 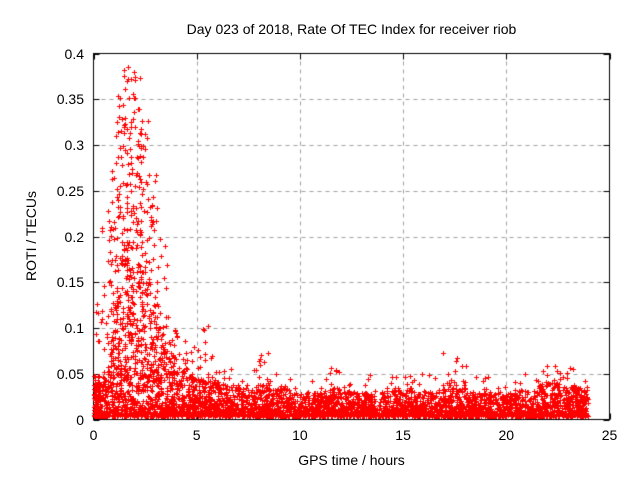 What do you see at coordinates (70, 282) in the screenshot?
I see `y-tick-label: 0.15` at bounding box center [70, 282].